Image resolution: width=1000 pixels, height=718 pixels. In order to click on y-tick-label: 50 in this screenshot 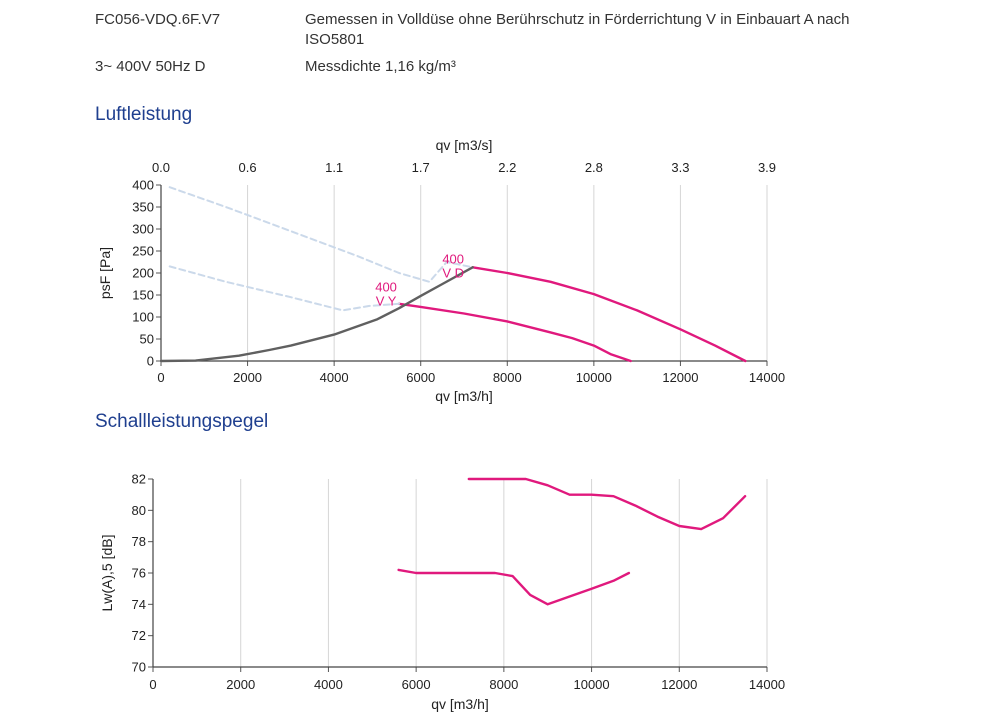, I will do `click(147, 339)`.